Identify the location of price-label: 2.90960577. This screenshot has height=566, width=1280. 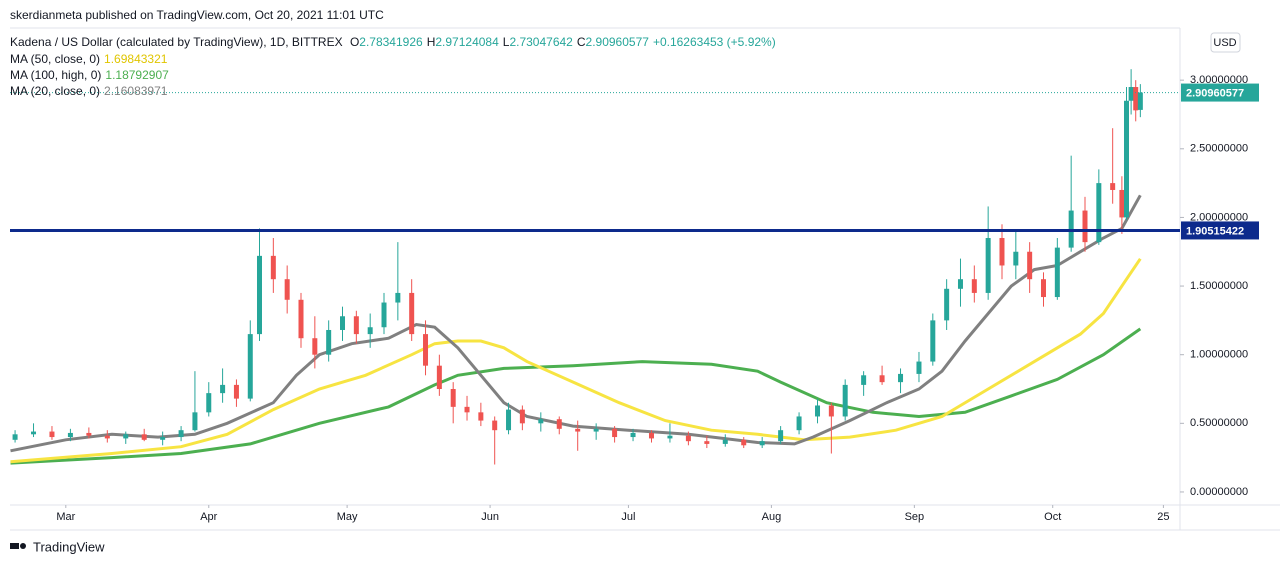
(1215, 93).